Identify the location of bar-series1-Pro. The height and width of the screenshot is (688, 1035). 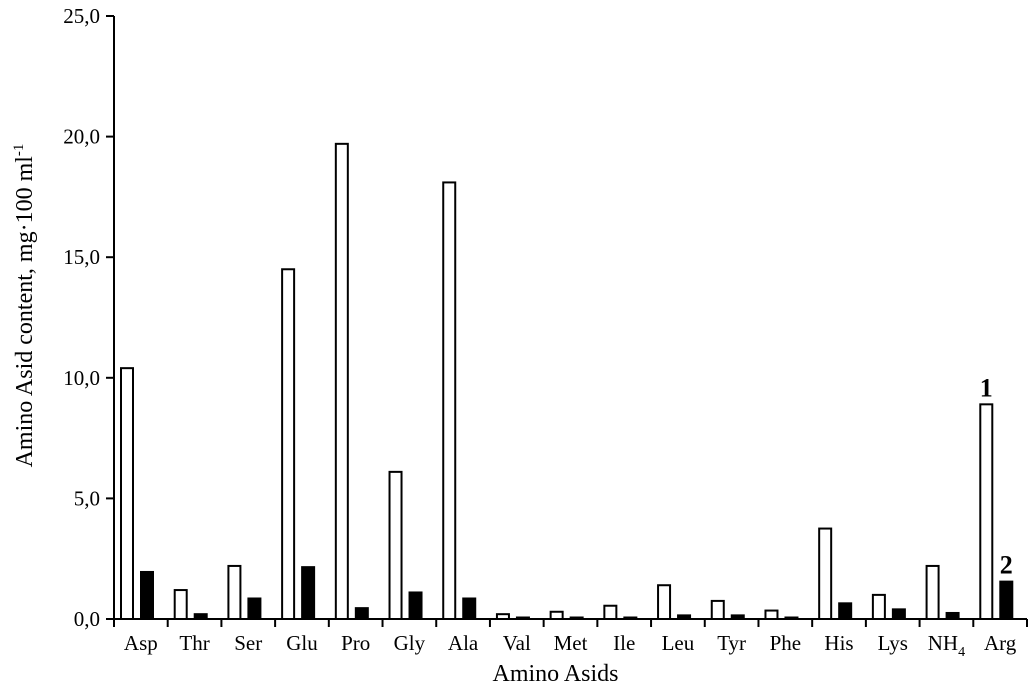
(341, 381).